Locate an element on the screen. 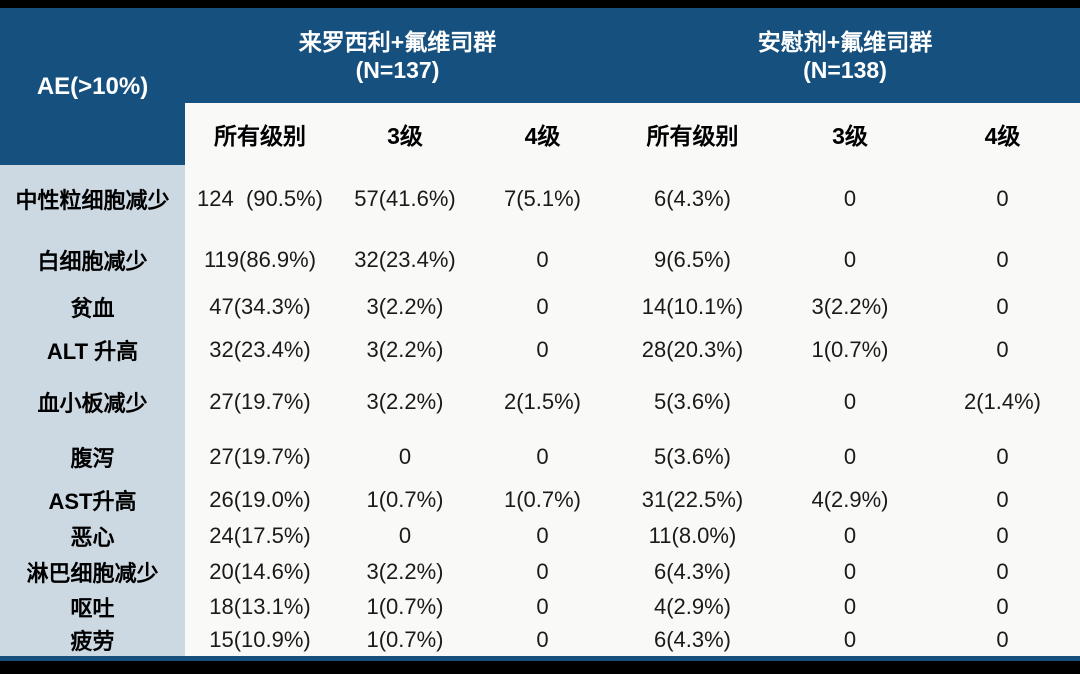 The height and width of the screenshot is (674, 1080). data-cell: 119(86.9%) is located at coordinates (260, 259).